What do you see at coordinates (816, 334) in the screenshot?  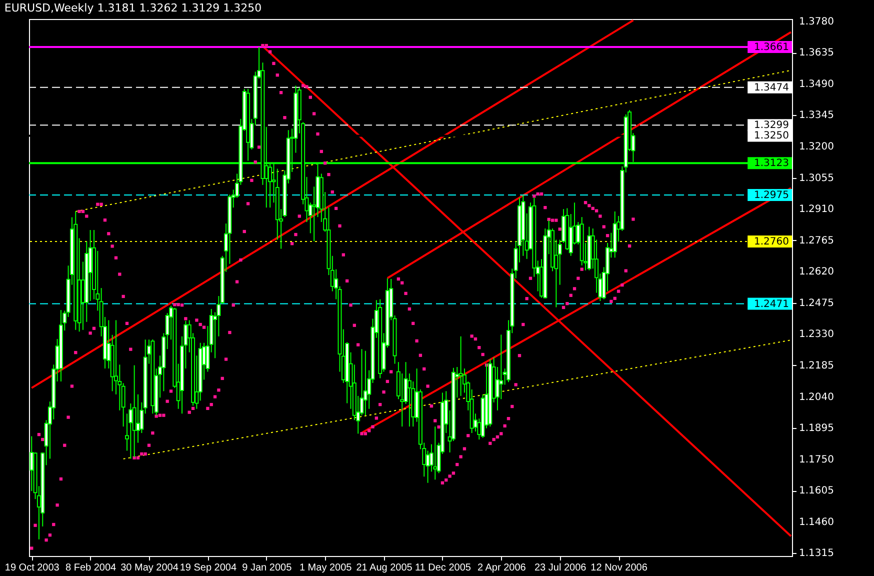 I see `y-tick-label: 1.2330` at bounding box center [816, 334].